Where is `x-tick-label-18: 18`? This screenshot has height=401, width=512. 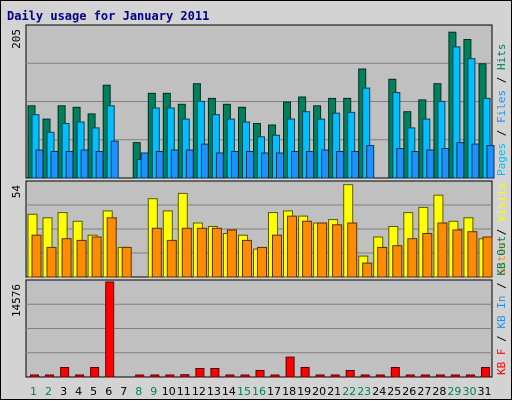
x-tick-label-18: 18 is located at coordinates (289, 391).